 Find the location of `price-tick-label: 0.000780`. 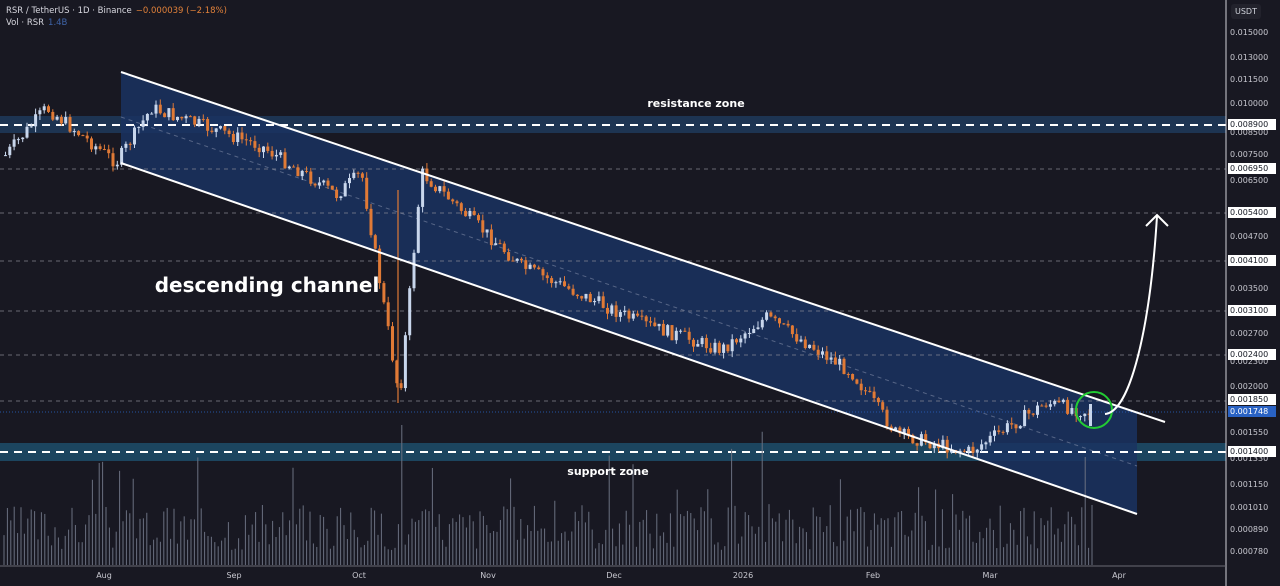

price-tick-label: 0.000780 is located at coordinates (1249, 551).